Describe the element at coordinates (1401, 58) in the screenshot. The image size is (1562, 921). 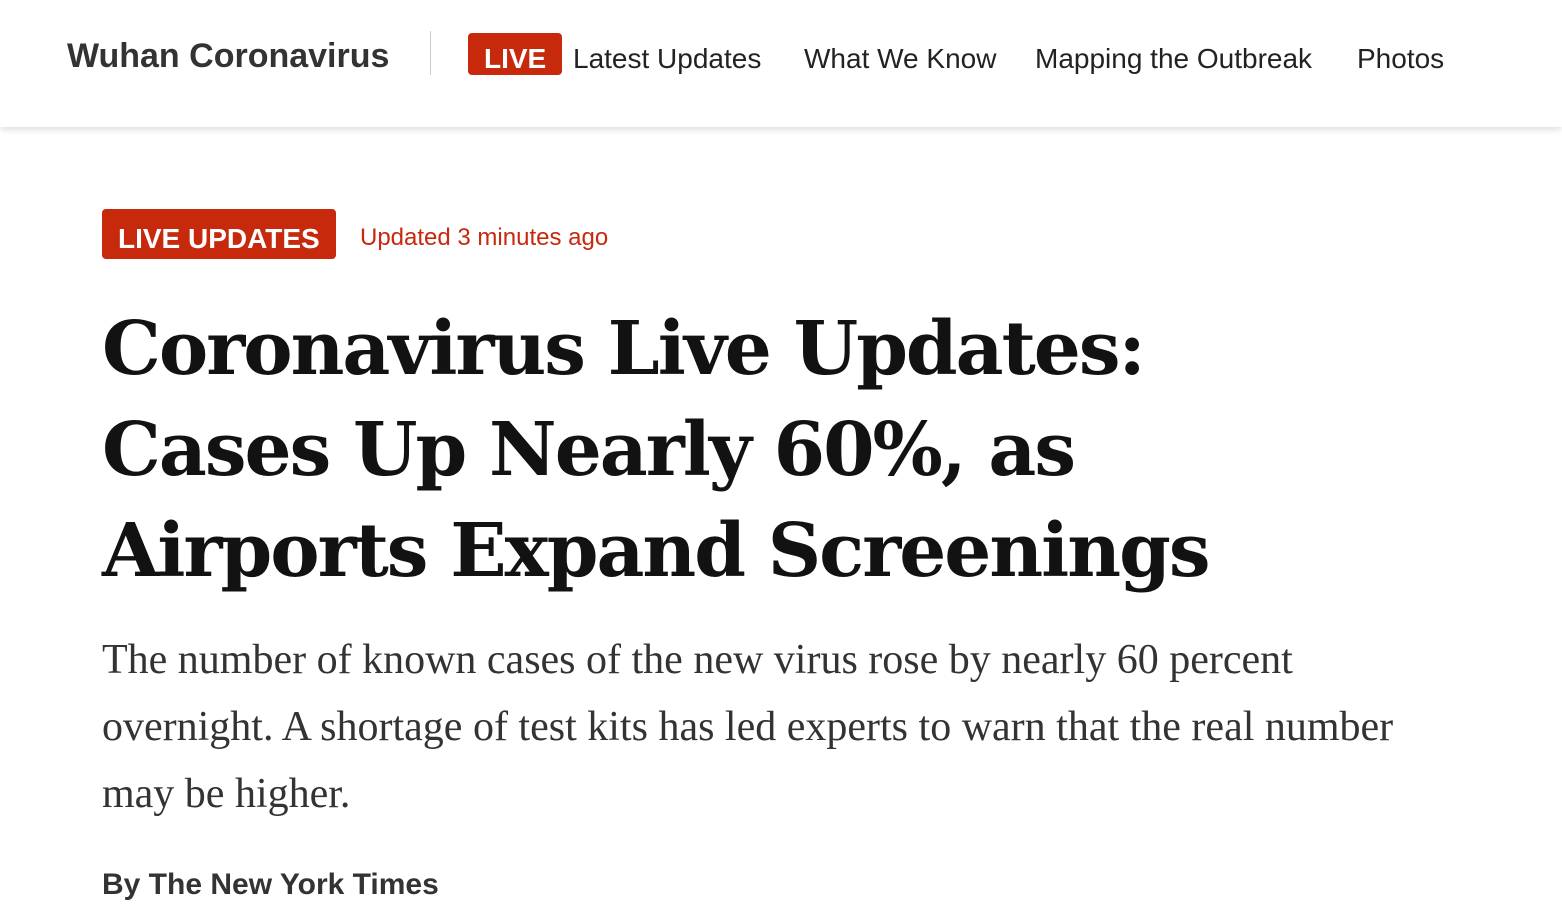
I see `nav-link-photos: Photos` at that location.